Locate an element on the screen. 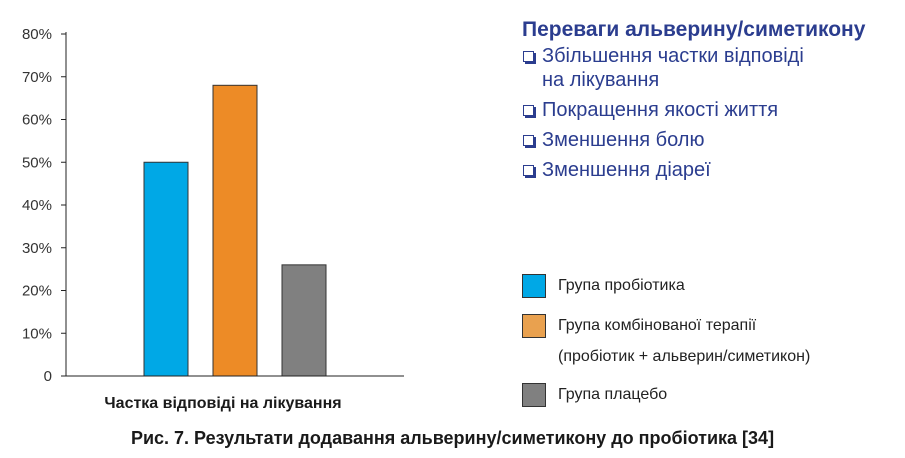 The image size is (905, 458). benefit-item: Збільшення частки відповіді на лікування is located at coordinates (712, 68).